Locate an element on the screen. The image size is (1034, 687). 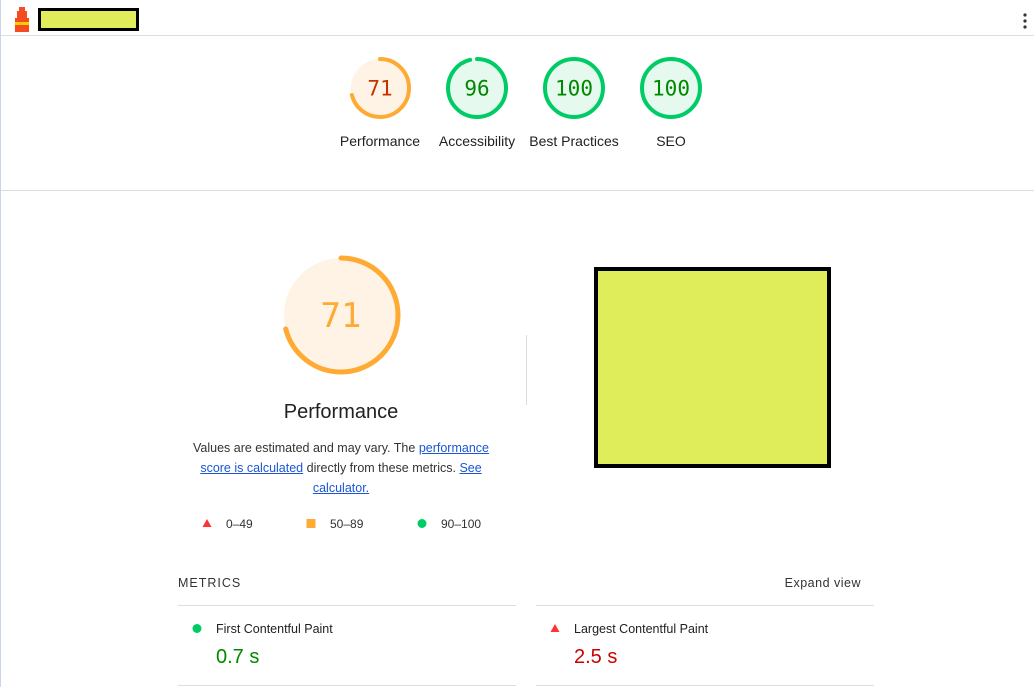
redacted-screenshot is located at coordinates (712, 367).